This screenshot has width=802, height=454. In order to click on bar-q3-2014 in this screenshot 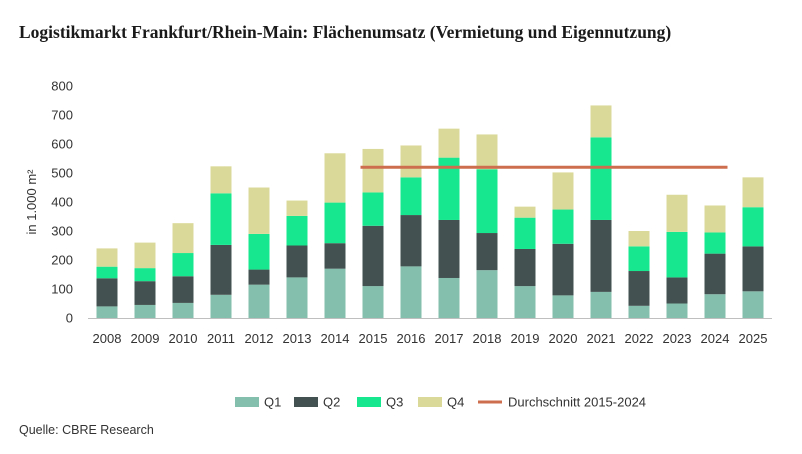, I will do `click(335, 223)`.